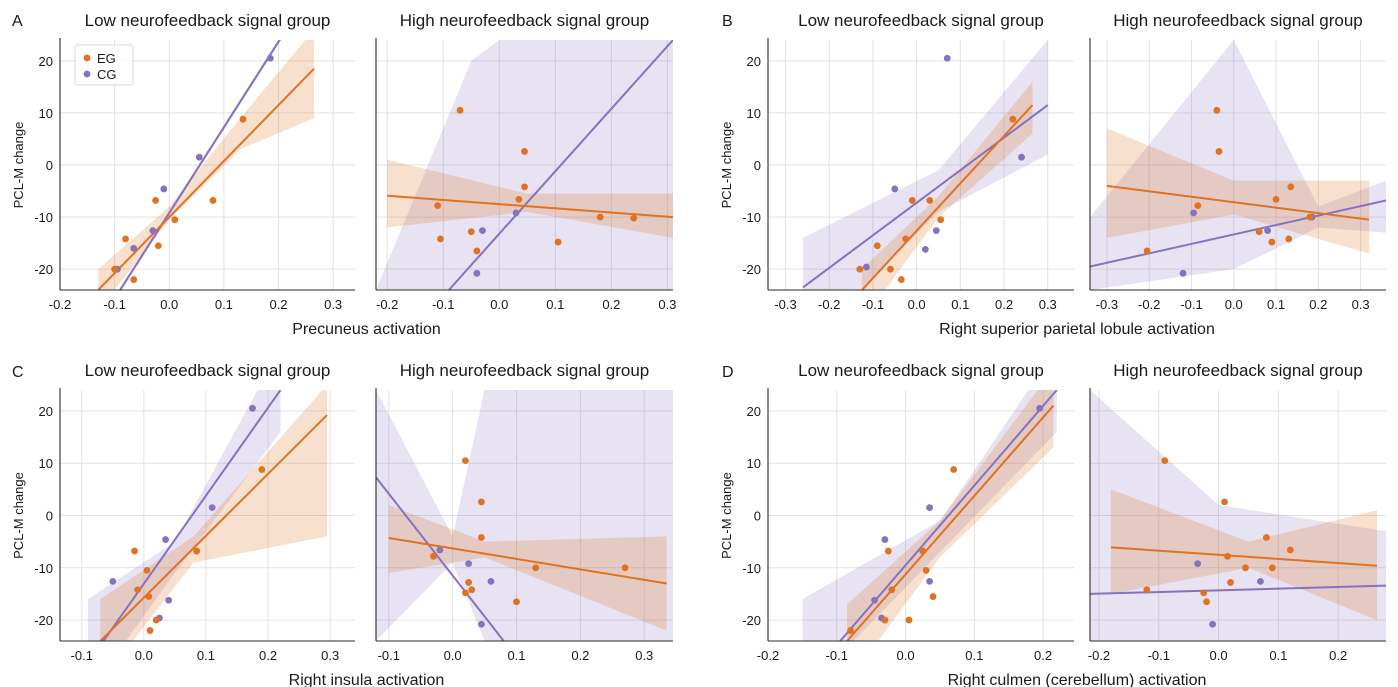  I want to click on y-tick-label: 20, so click(754, 411).